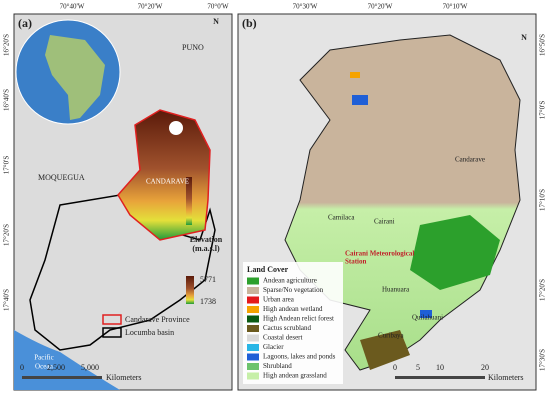 This screenshot has width=550, height=420. I want to click on top-tick: 70°10'W, so click(455, 7).